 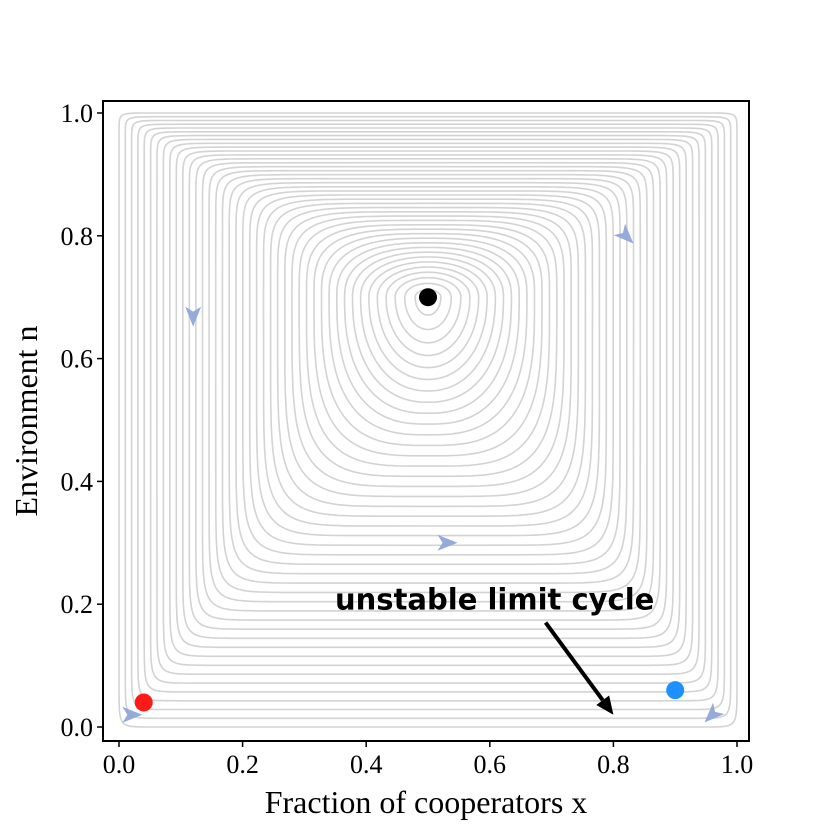 What do you see at coordinates (77, 113) in the screenshot?
I see `y-tick-label: 1.0` at bounding box center [77, 113].